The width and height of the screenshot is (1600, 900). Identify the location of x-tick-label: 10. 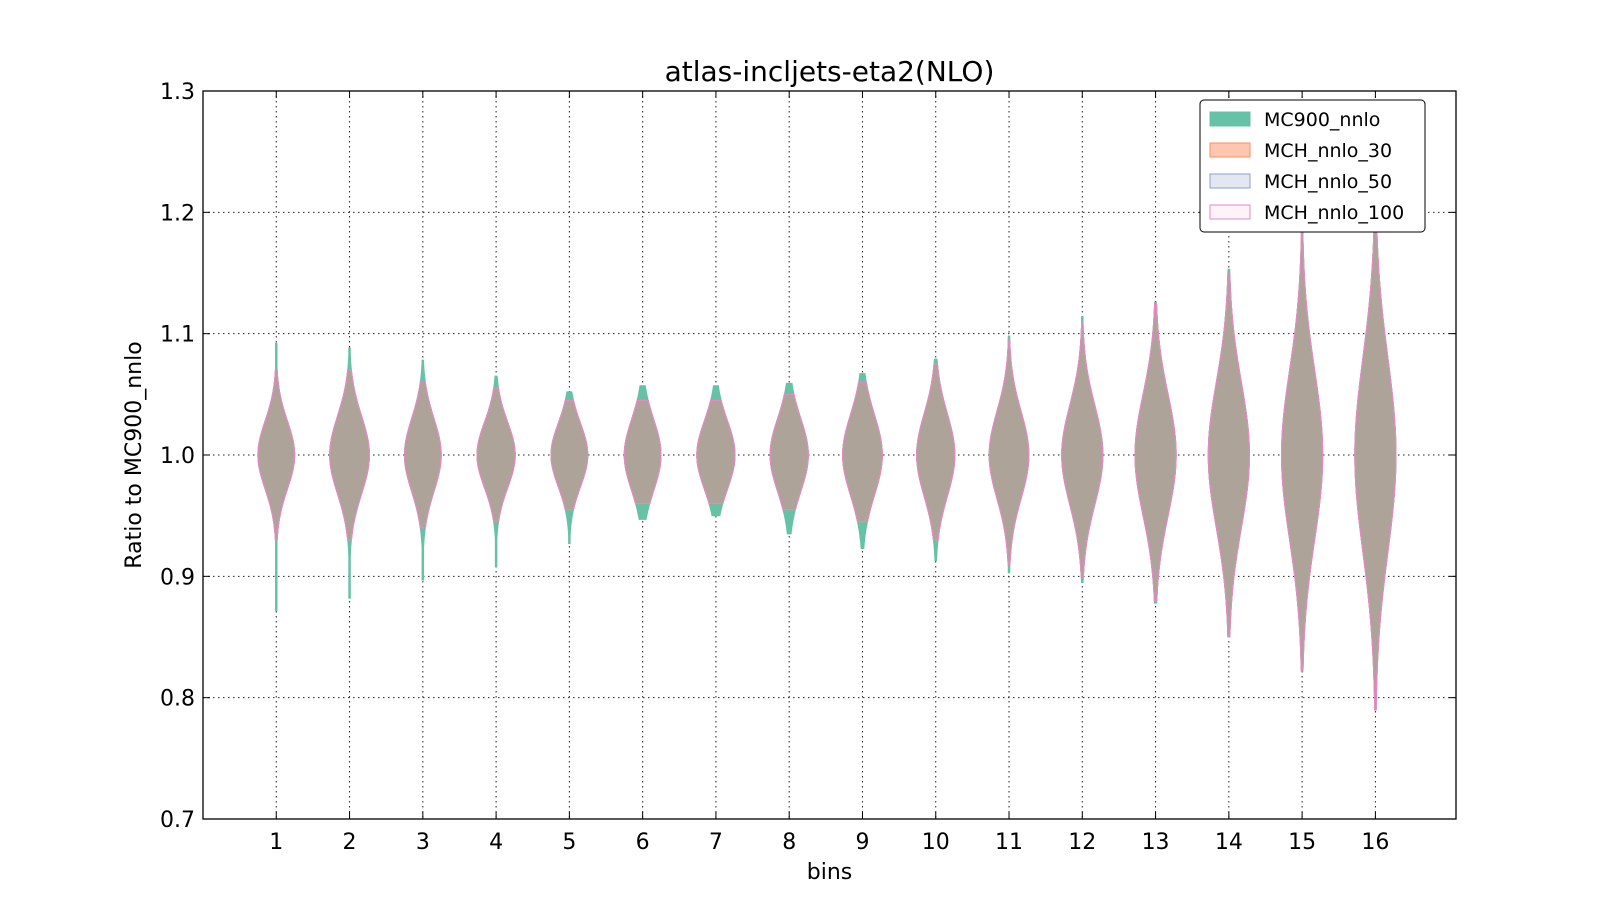
(936, 842).